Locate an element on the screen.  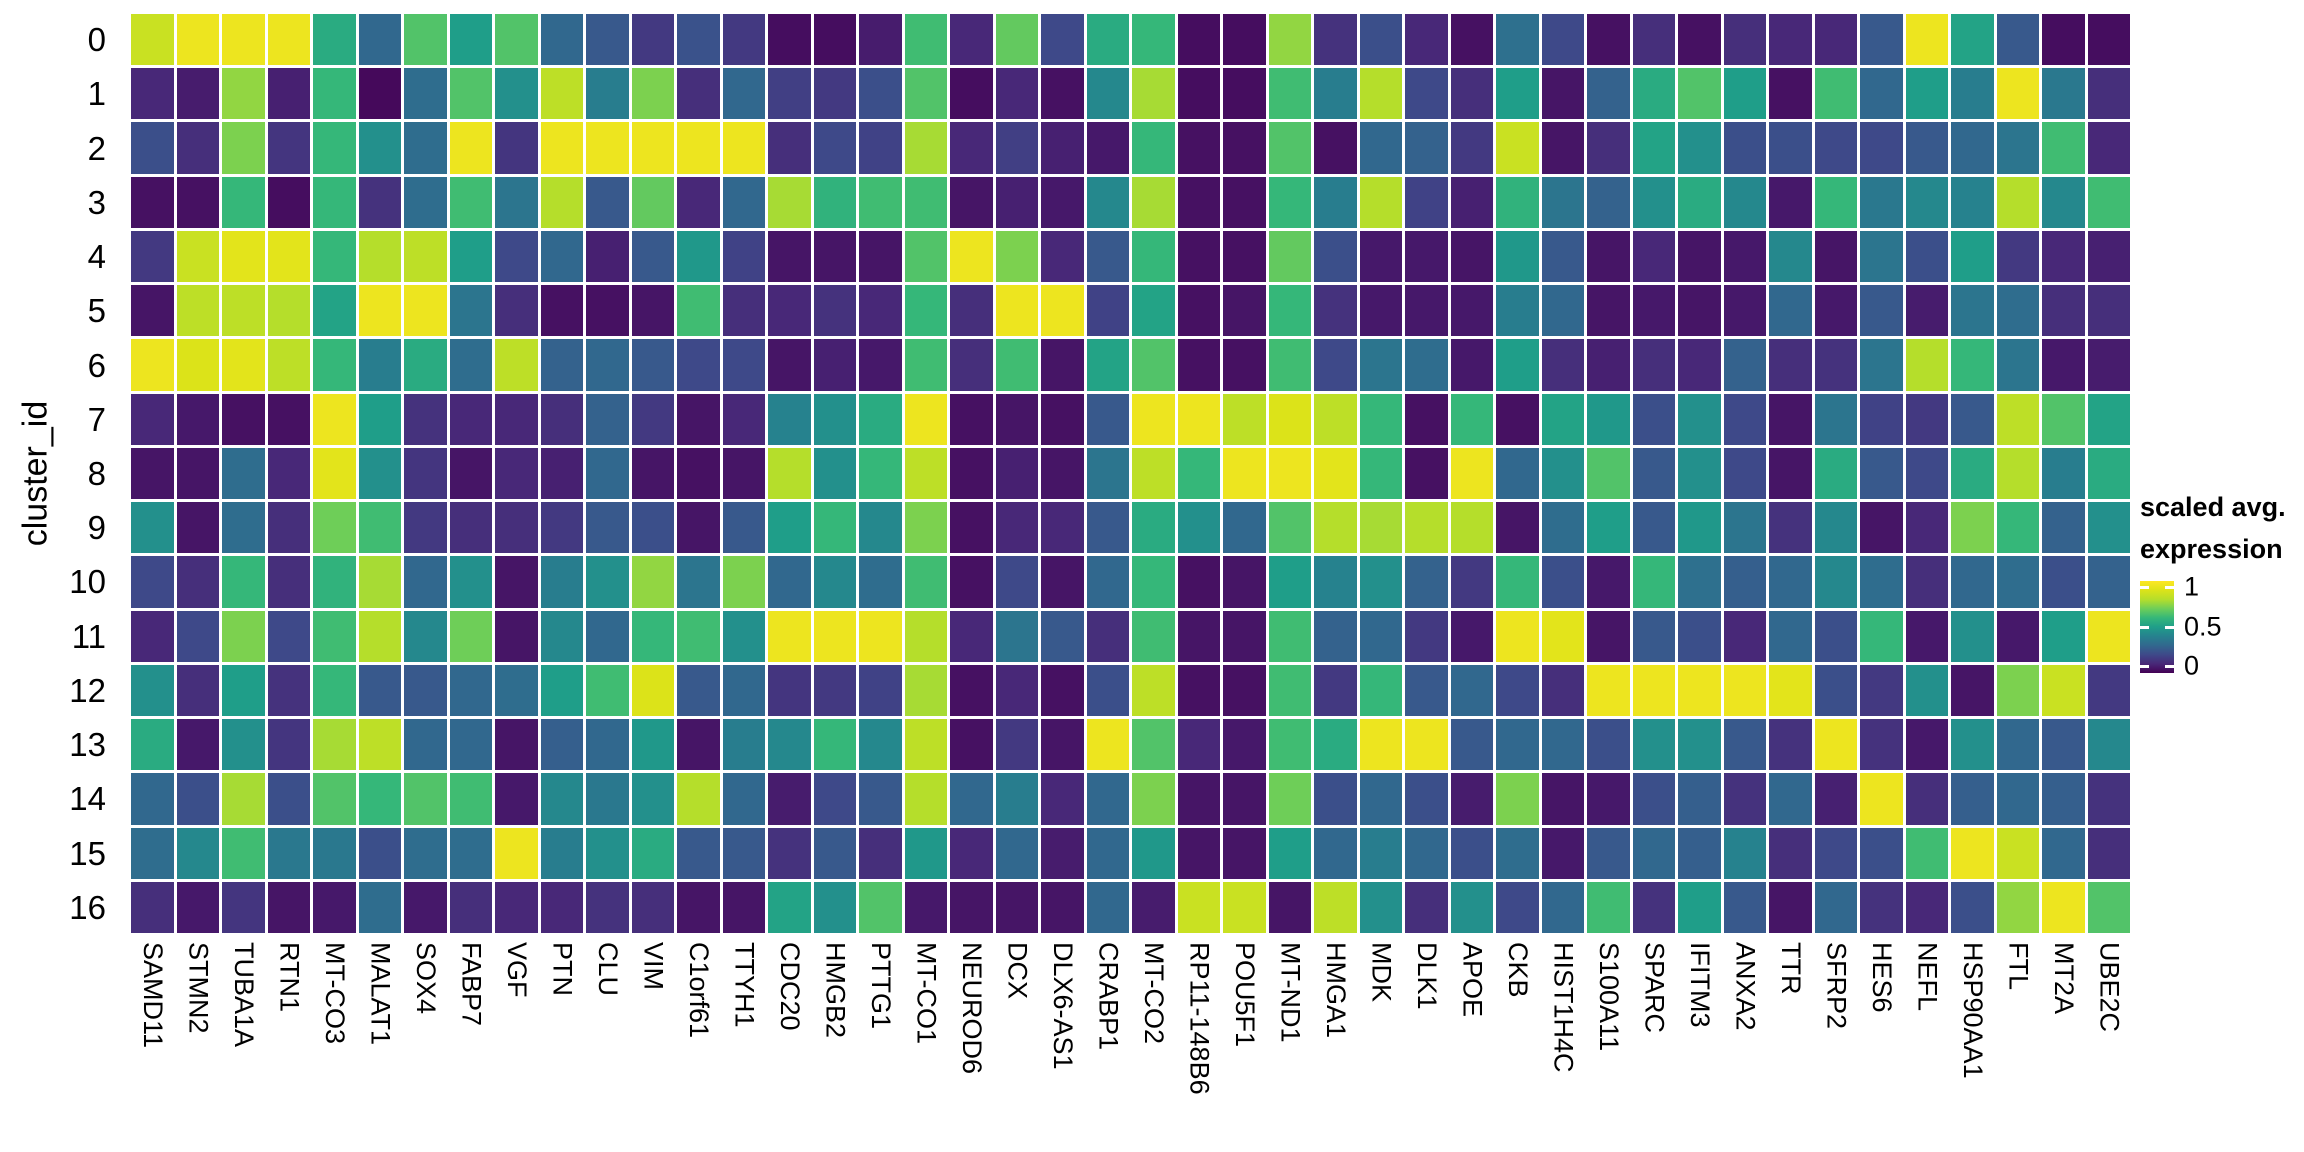
x-tick-label-wrap: NEUROD6 is located at coordinates (971, 1042).